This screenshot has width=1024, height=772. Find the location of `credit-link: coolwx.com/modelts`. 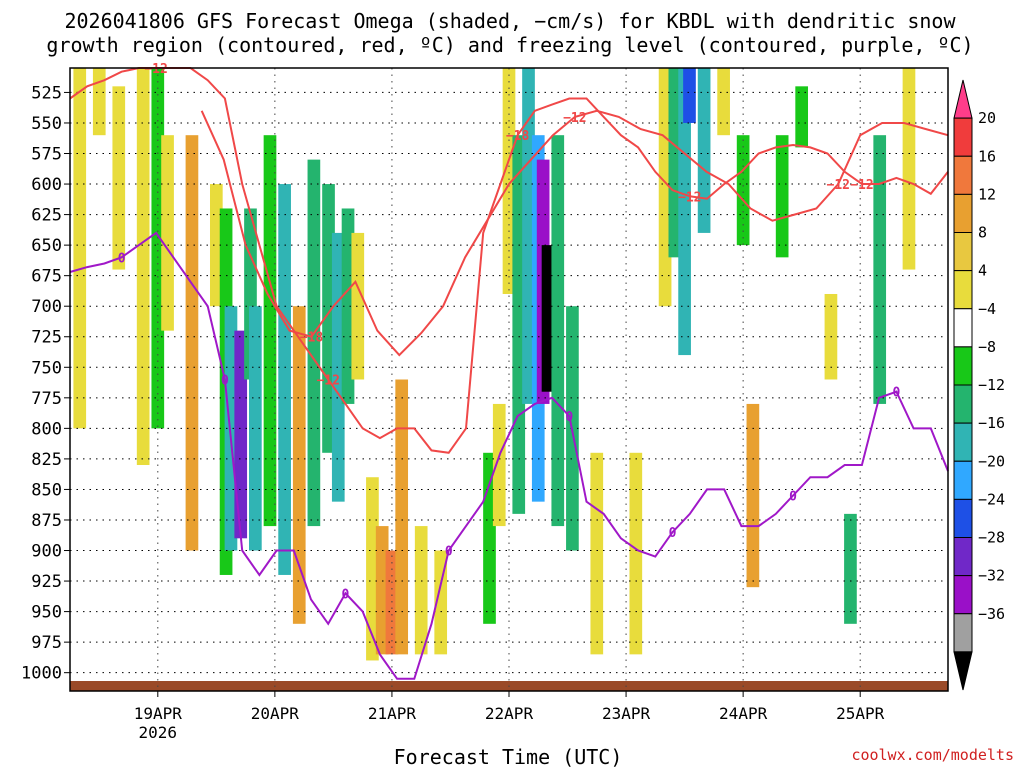

credit-link: coolwx.com/modelts is located at coordinates (932, 755).